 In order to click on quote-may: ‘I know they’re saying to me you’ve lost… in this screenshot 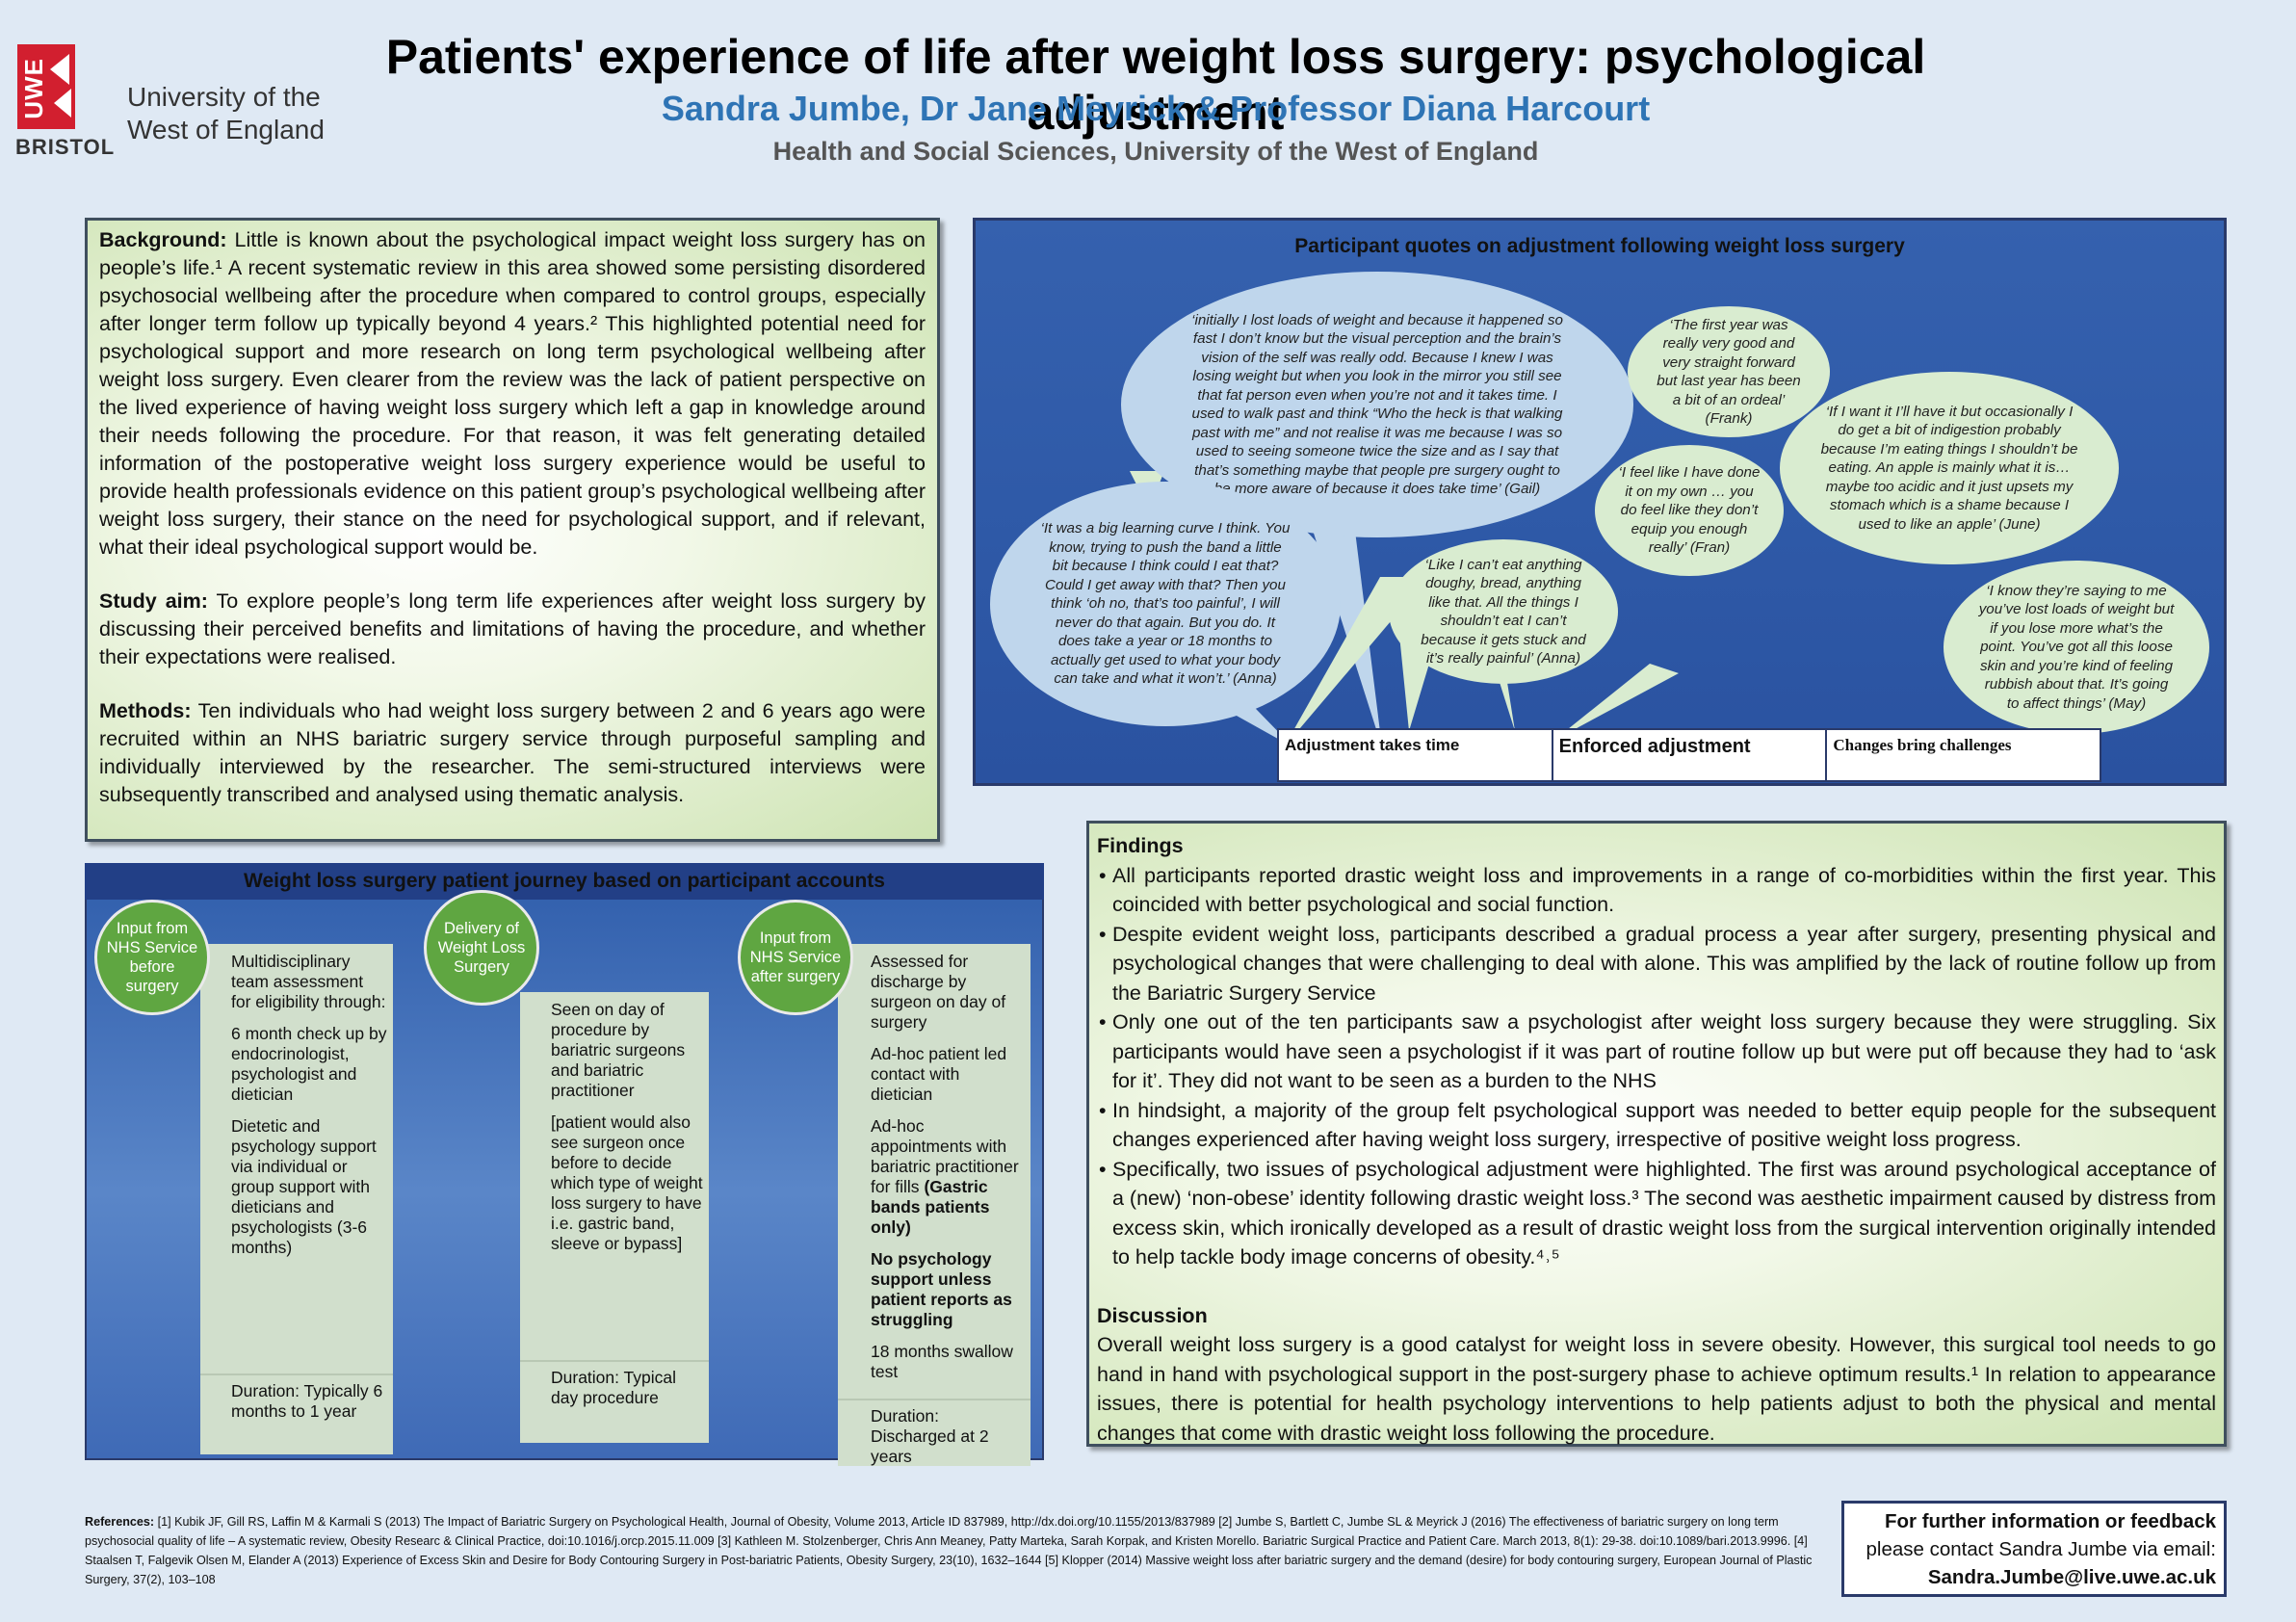, I will do `click(2076, 647)`.